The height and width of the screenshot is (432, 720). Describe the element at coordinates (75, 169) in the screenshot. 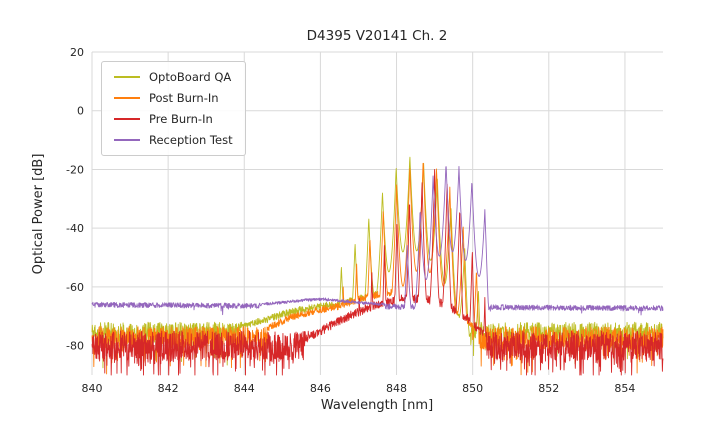

I see `y-tick-label: -20` at that location.